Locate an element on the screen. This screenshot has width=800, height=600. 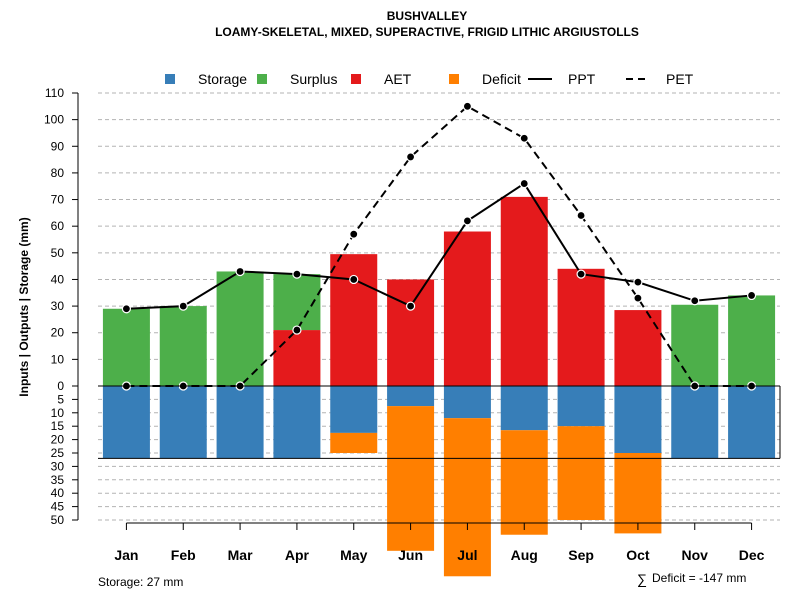
x-tick-label: May is located at coordinates (353, 555).